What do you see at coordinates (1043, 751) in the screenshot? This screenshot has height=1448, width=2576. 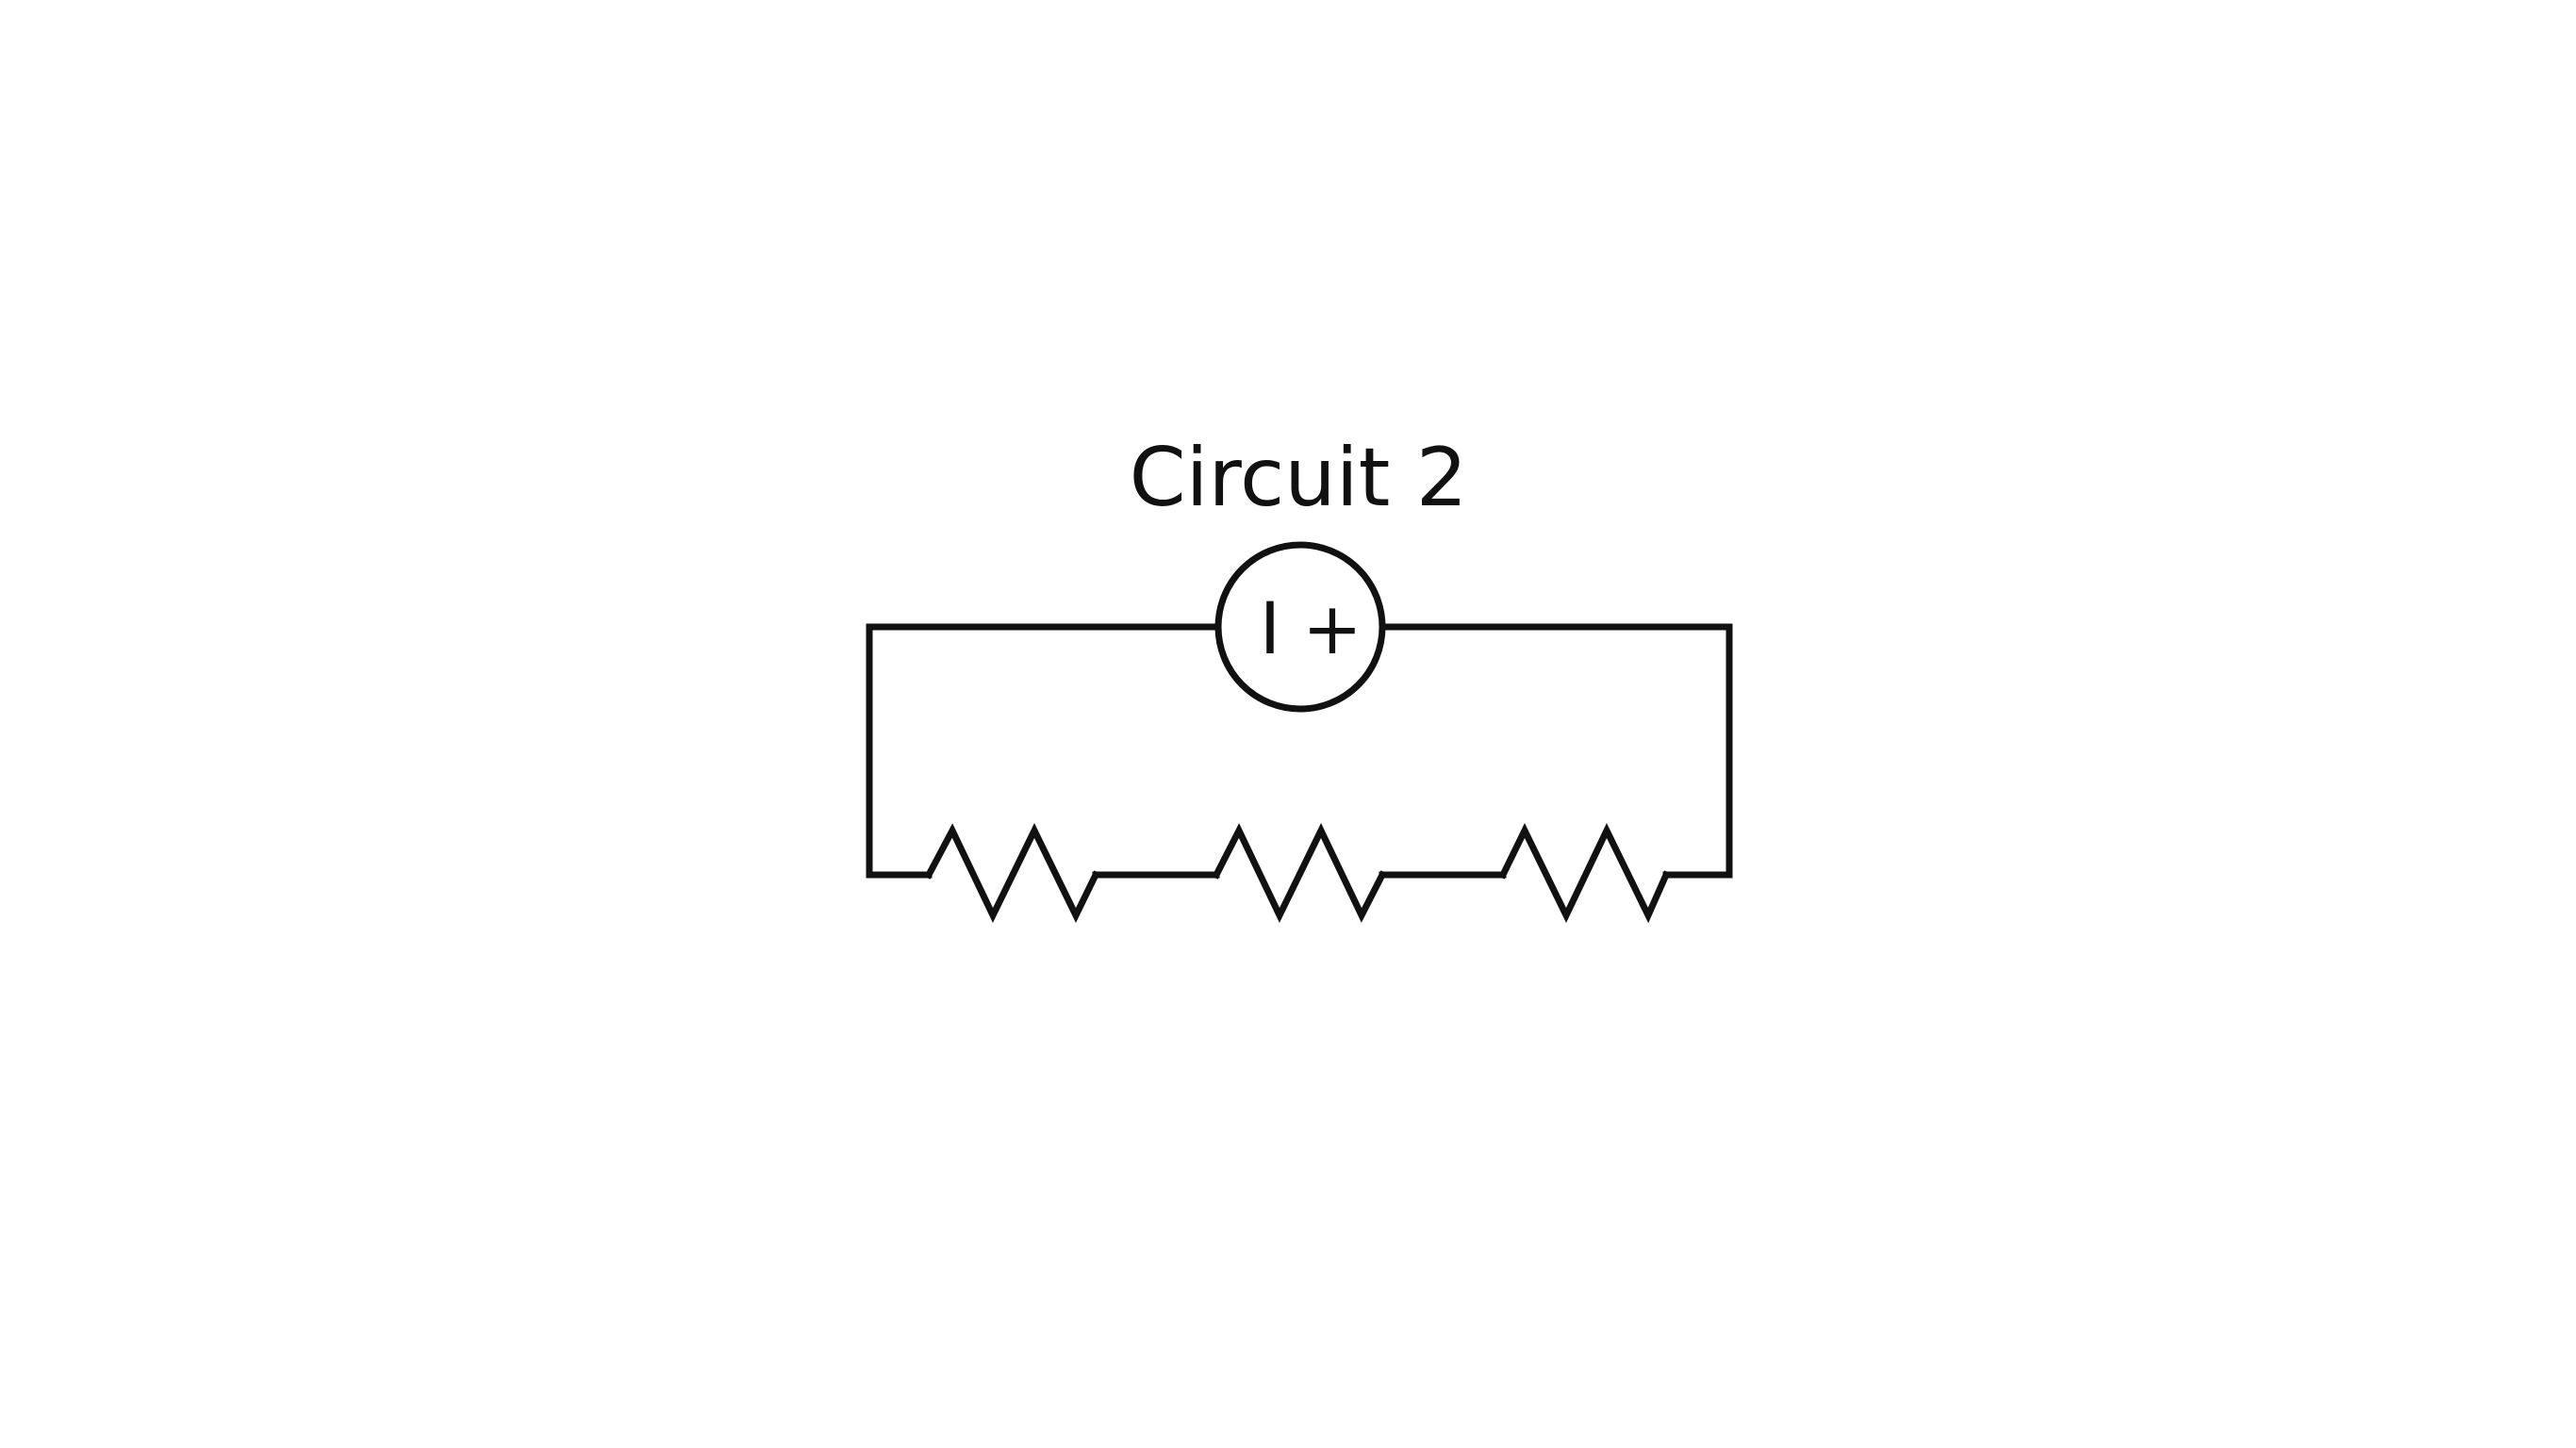 I see `wire-top-left` at bounding box center [1043, 751].